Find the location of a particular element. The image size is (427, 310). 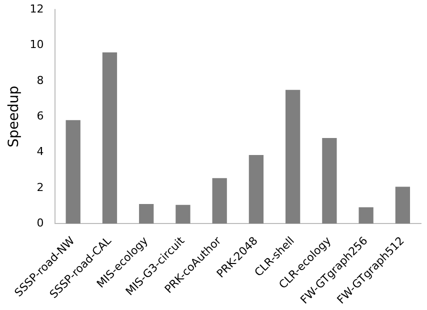

y-tick-label: 0 is located at coordinates (40, 223).